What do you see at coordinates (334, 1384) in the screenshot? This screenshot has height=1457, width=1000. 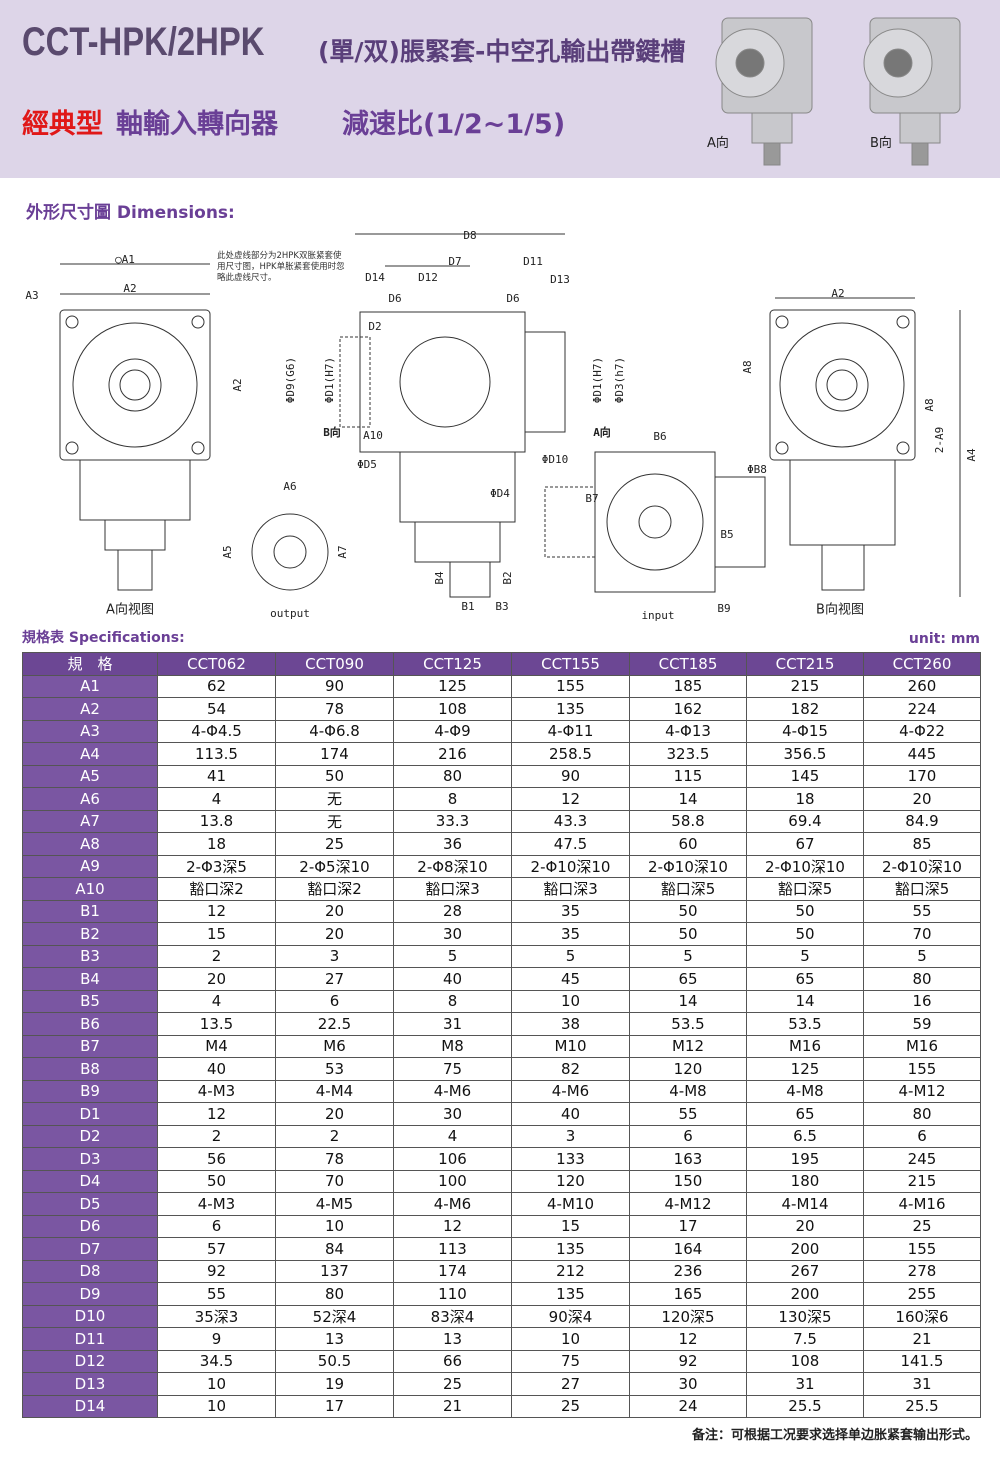 I see `cell: 19` at bounding box center [334, 1384].